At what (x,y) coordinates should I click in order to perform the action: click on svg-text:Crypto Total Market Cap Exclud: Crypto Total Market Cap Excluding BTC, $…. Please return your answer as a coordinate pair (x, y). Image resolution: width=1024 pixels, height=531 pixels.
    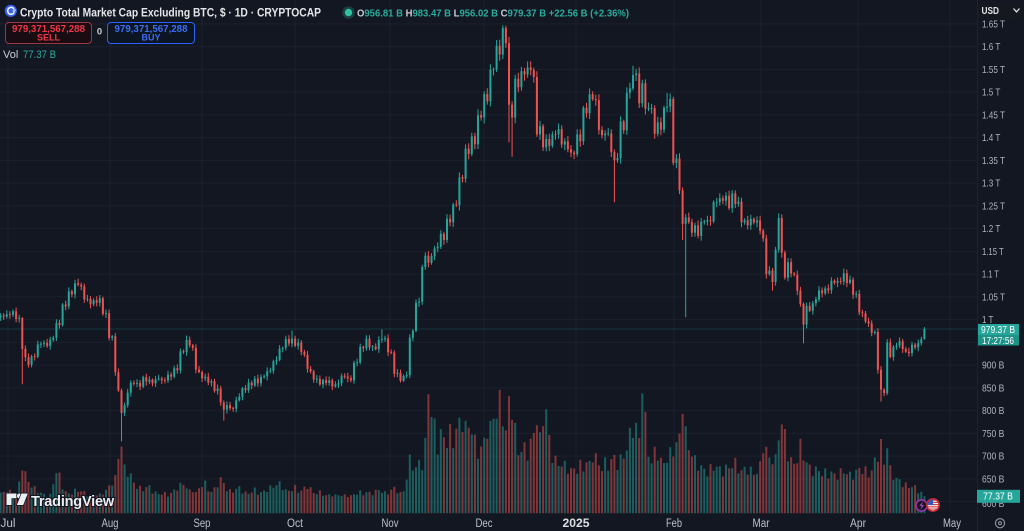
    Looking at the image, I should click on (170, 13).